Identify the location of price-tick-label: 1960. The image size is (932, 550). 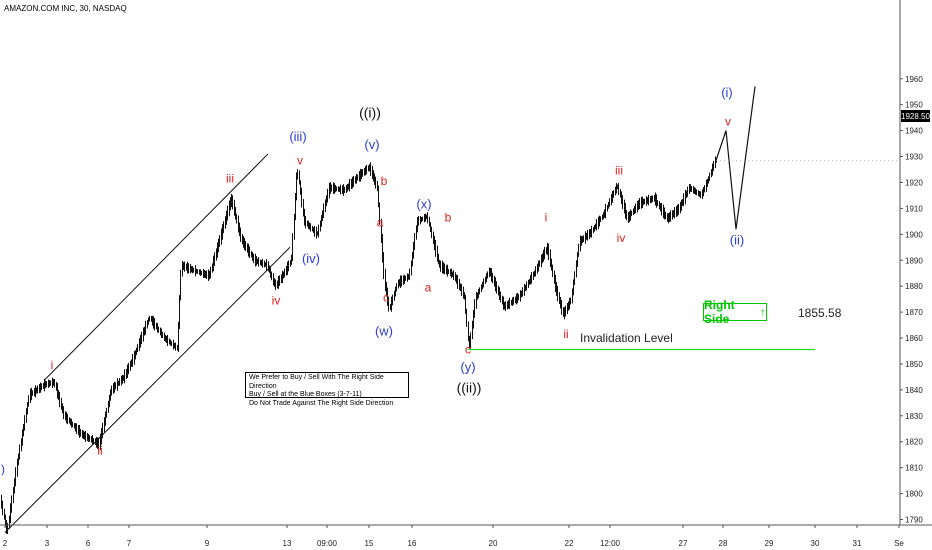
(914, 79).